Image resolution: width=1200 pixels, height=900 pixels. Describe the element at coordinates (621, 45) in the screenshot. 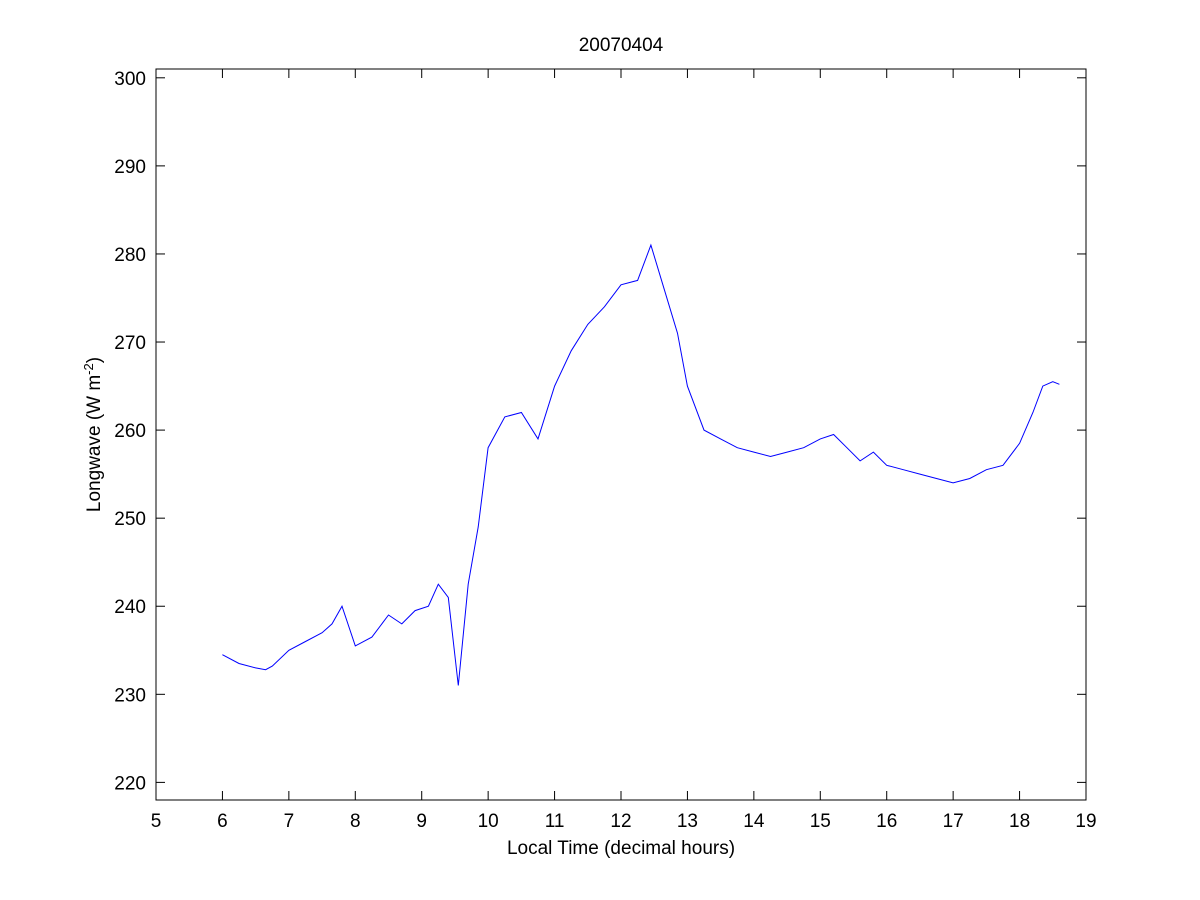

I see `chart-title: 20070404` at that location.